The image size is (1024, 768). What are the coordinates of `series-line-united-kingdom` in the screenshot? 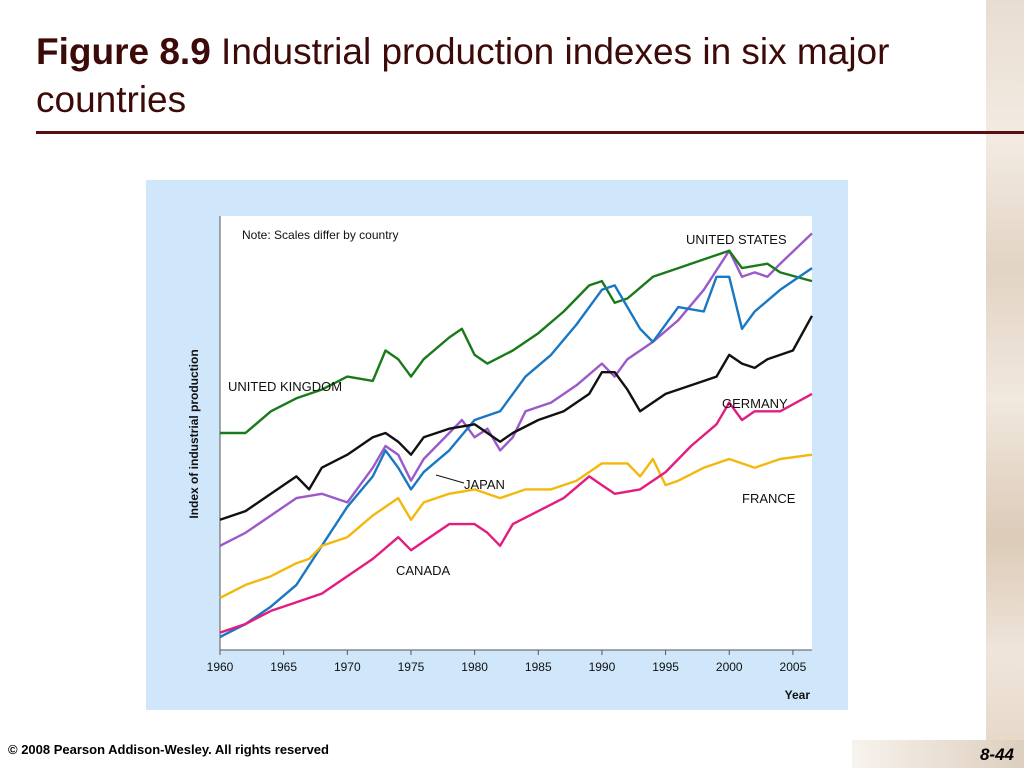 It's located at (516, 342).